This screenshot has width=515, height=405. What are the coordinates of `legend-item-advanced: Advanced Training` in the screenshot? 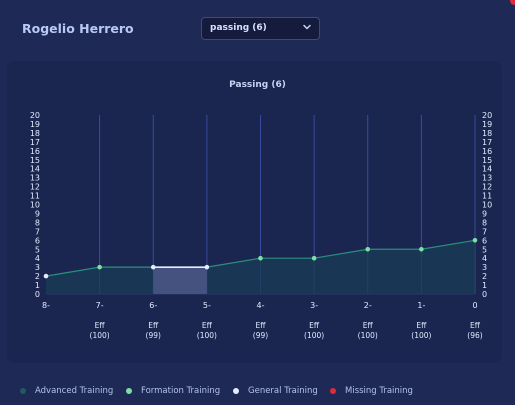 It's located at (66, 391).